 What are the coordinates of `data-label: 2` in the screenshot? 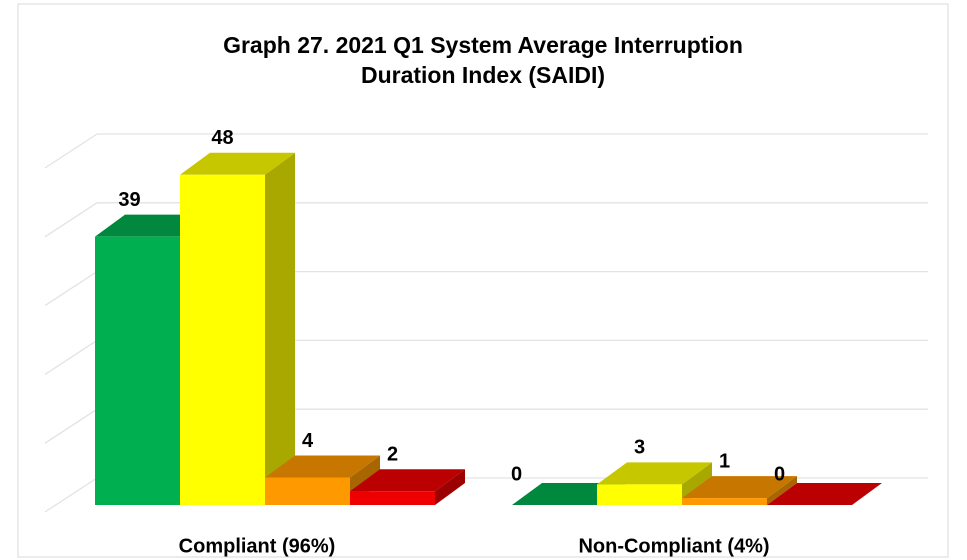 It's located at (392, 455).